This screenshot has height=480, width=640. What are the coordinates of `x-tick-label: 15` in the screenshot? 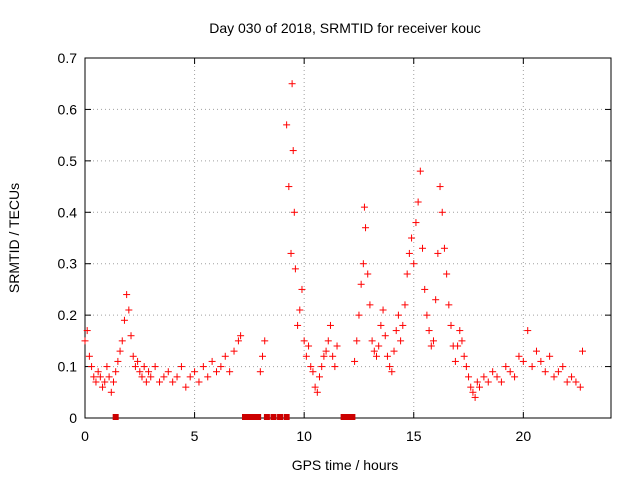 It's located at (414, 436).